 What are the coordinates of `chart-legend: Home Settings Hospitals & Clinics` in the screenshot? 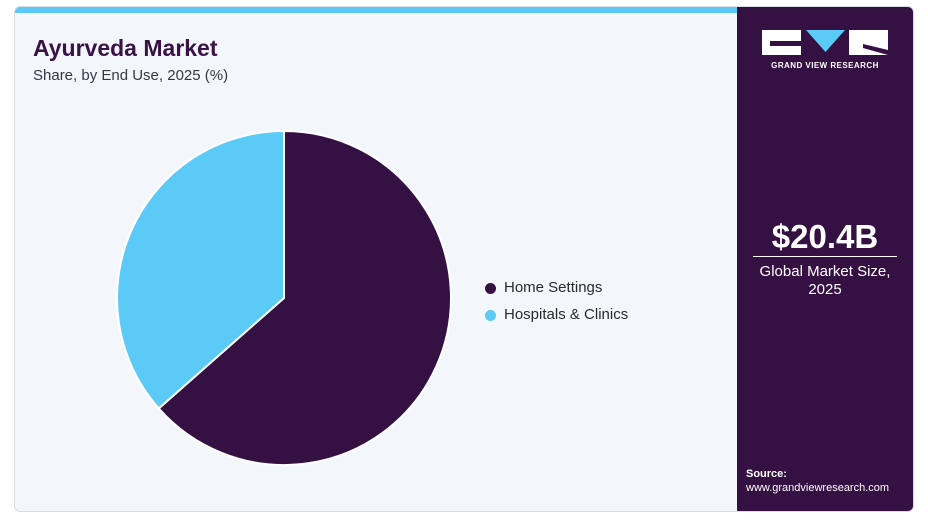 It's located at (556, 306).